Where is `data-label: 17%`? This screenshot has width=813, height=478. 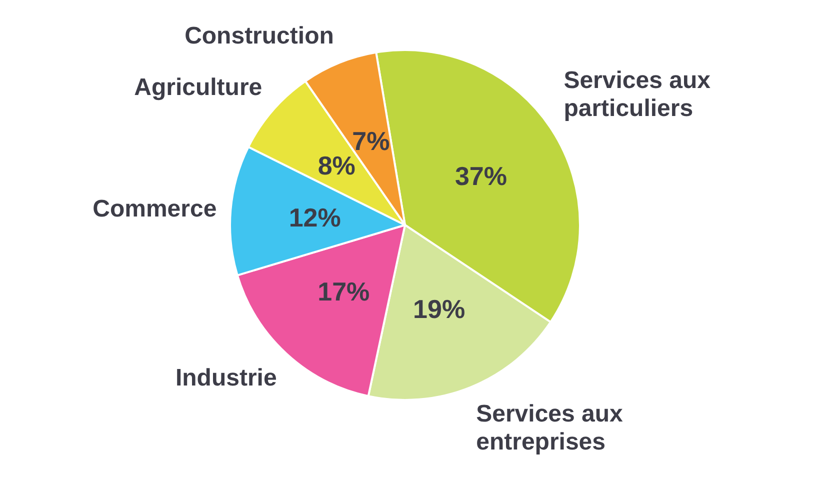 data-label: 17% is located at coordinates (344, 291).